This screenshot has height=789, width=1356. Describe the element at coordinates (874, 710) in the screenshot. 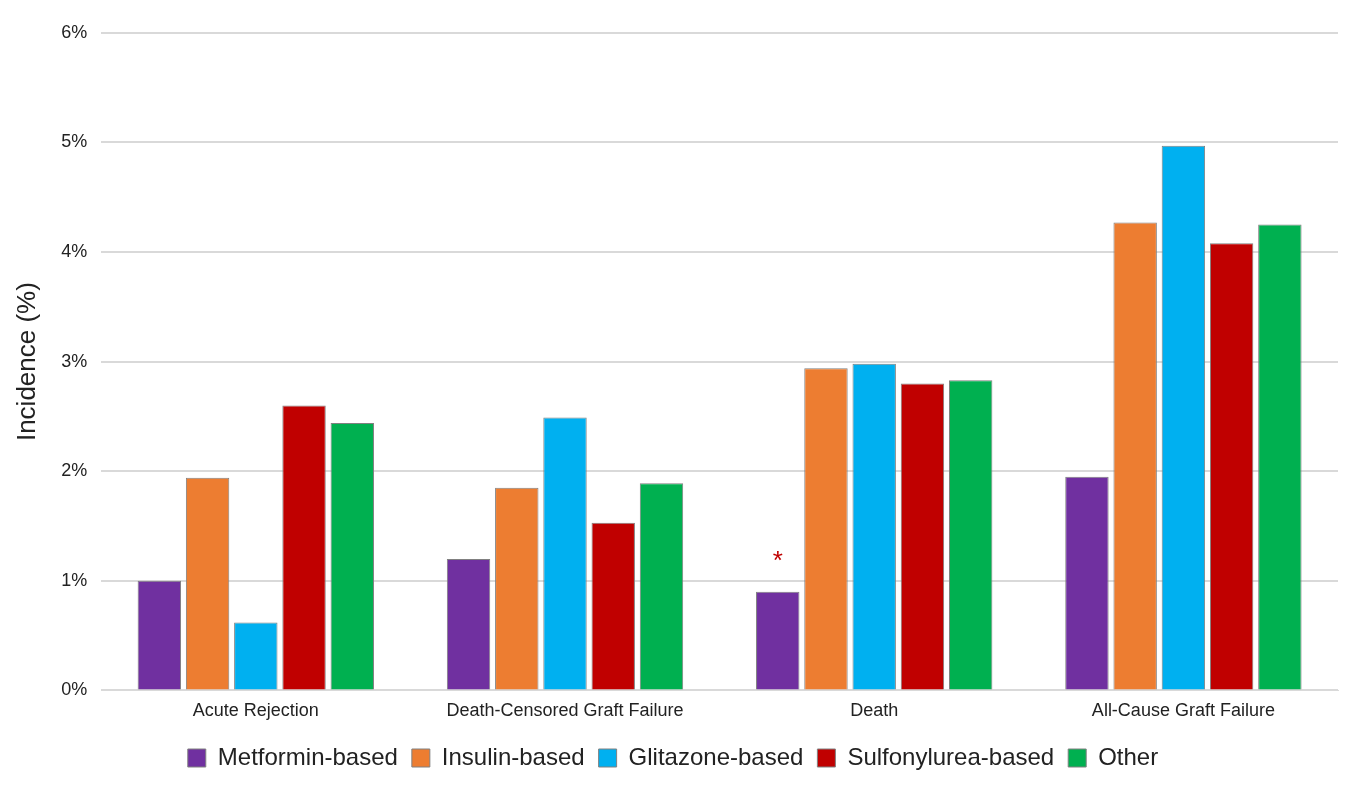

I see `x-tick-label: Death` at that location.